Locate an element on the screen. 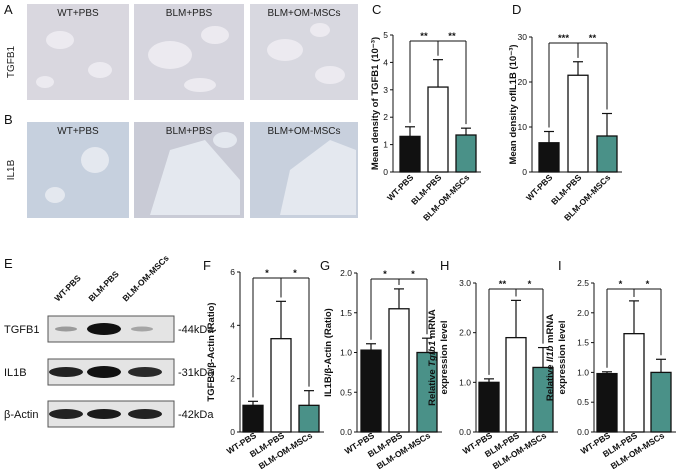 This screenshot has height=469, width=685. panel-letter: E is located at coordinates (8, 263).